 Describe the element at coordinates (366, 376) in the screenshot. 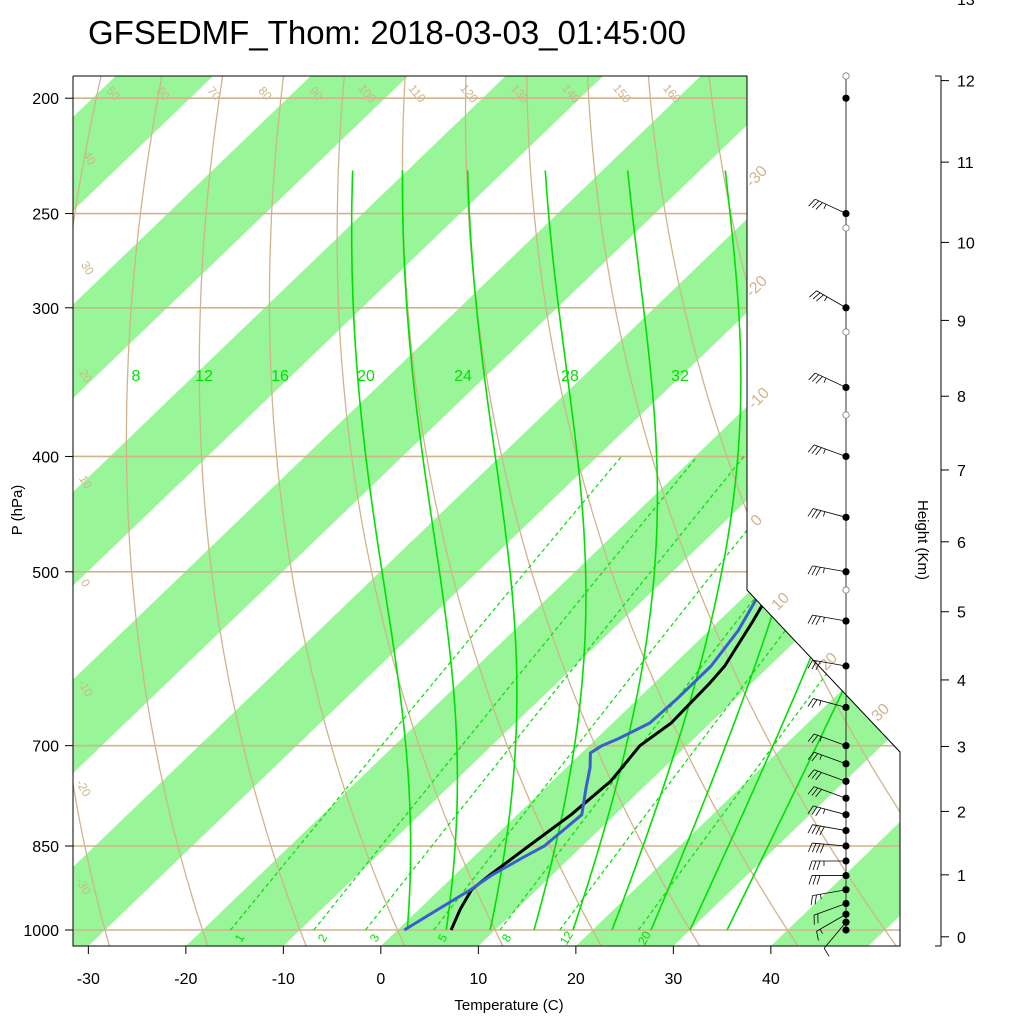

I see `moist-adiabat-label: 20` at that location.